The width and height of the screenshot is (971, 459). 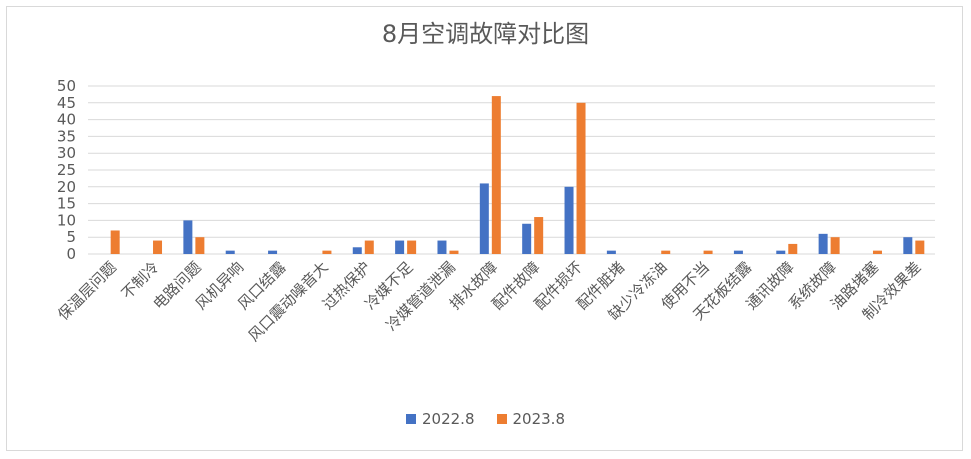 I want to click on bar-2023.8-冷媒管道泄漏, so click(x=454, y=252).